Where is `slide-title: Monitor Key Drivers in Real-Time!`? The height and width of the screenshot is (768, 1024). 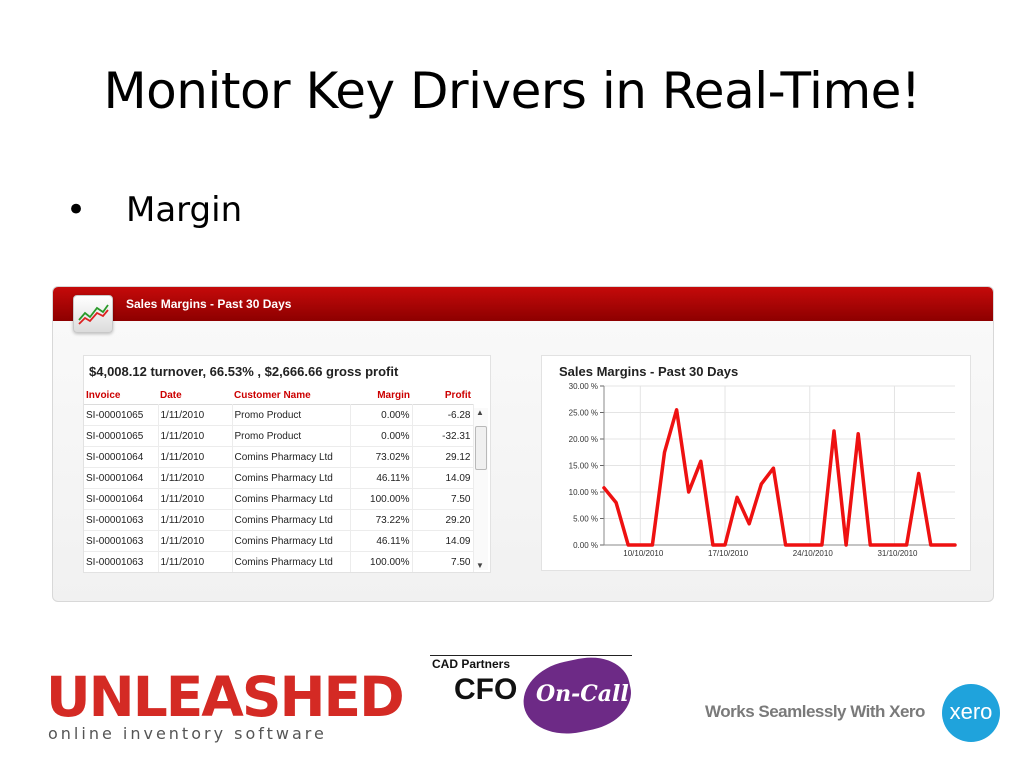 slide-title: Monitor Key Drivers in Real-Time! is located at coordinates (512, 91).